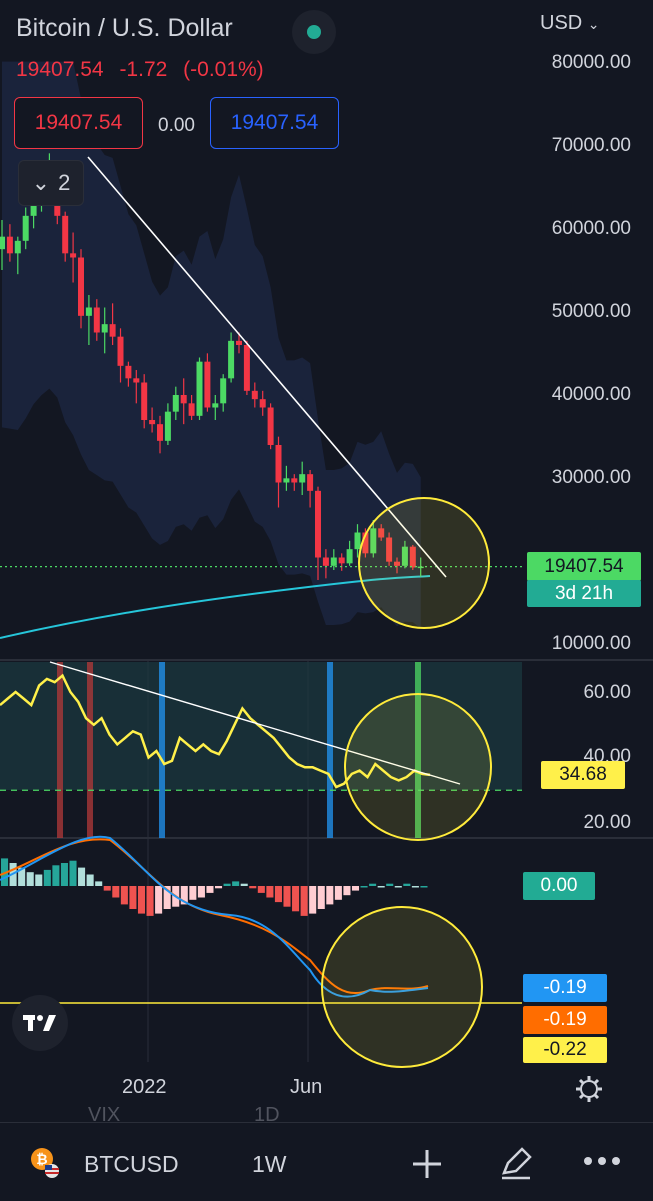 This screenshot has height=1201, width=653. I want to click on price-axis-label: 40000.00, so click(591, 394).